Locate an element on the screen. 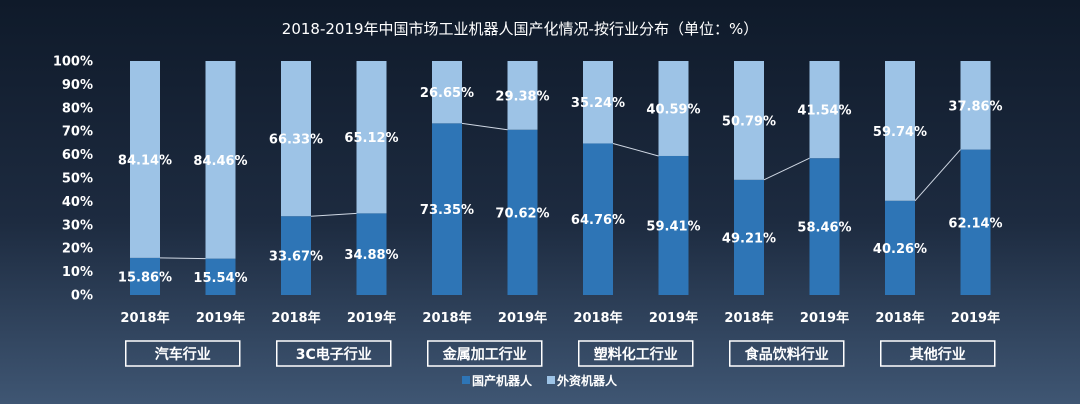  data-label-foreign: 84.46% is located at coordinates (220, 161).